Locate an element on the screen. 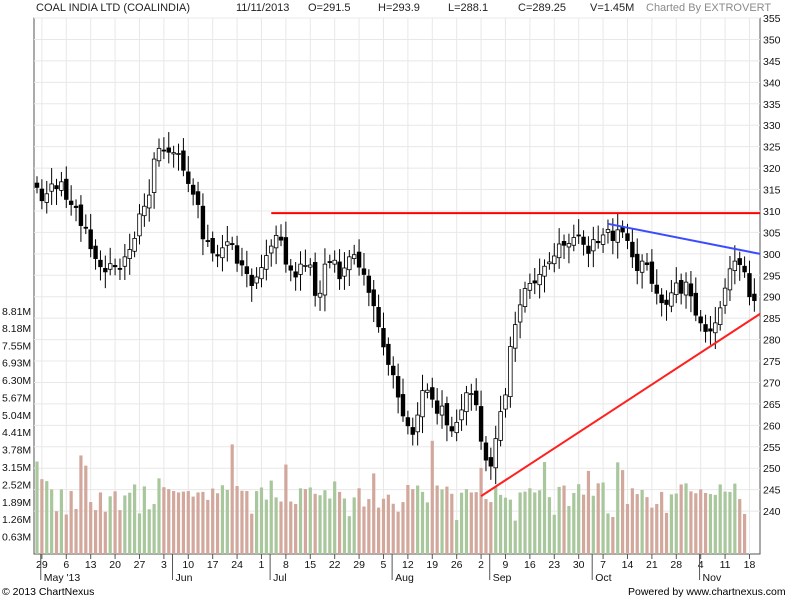 This screenshot has width=800, height=600. price-tick-label: 255 is located at coordinates (772, 448).